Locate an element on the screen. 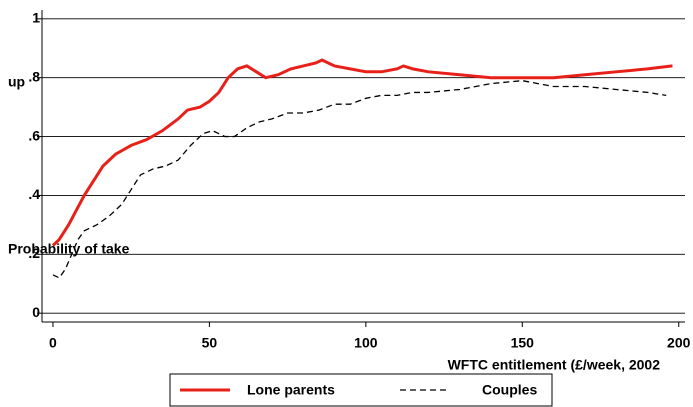 The height and width of the screenshot is (407, 693). legend-label: Couples is located at coordinates (509, 390).